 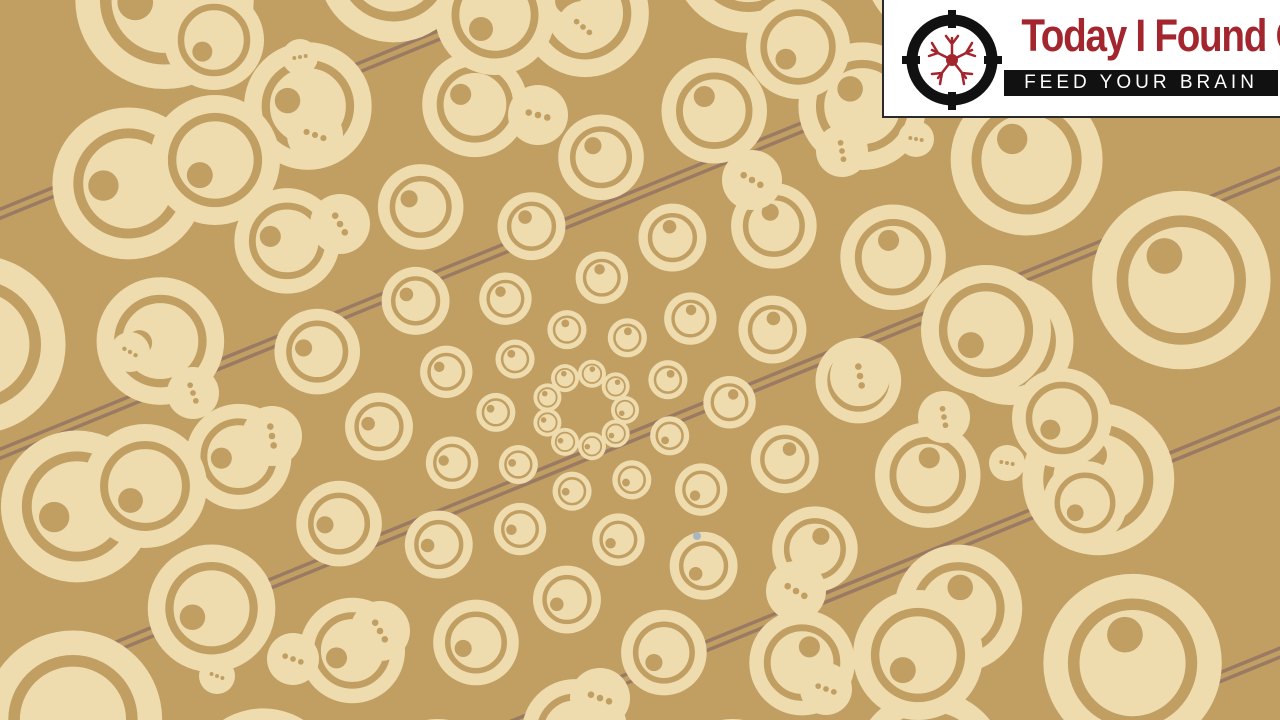 I want to click on crop-circle, so click(x=495, y=37).